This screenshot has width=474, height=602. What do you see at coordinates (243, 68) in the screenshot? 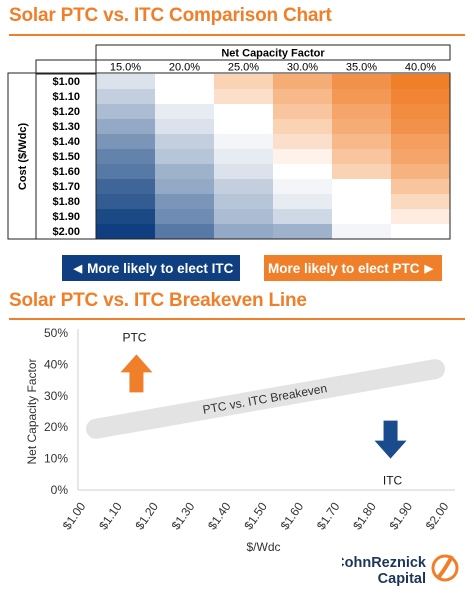
I see `heatmap-col-label: 25.0%` at bounding box center [243, 68].